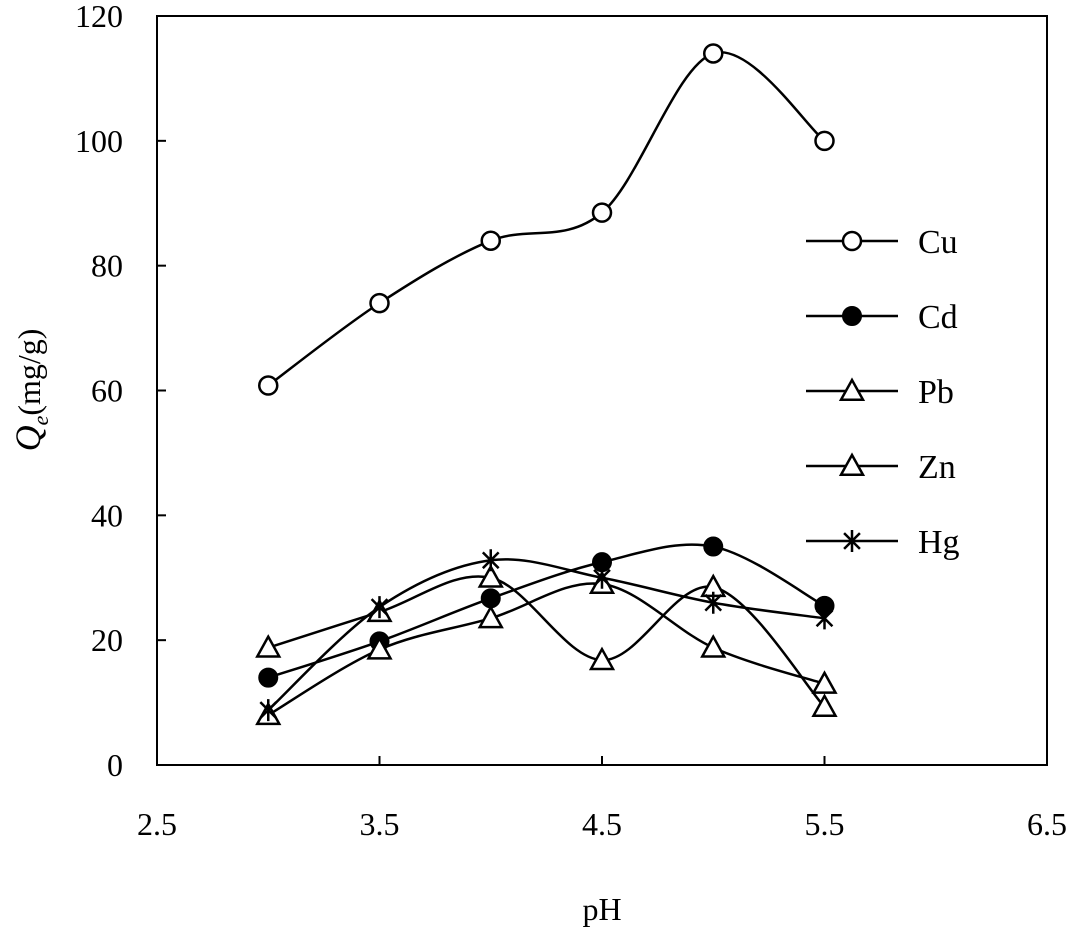  Describe the element at coordinates (107, 266) in the screenshot. I see `y-tick-label: 80` at that location.